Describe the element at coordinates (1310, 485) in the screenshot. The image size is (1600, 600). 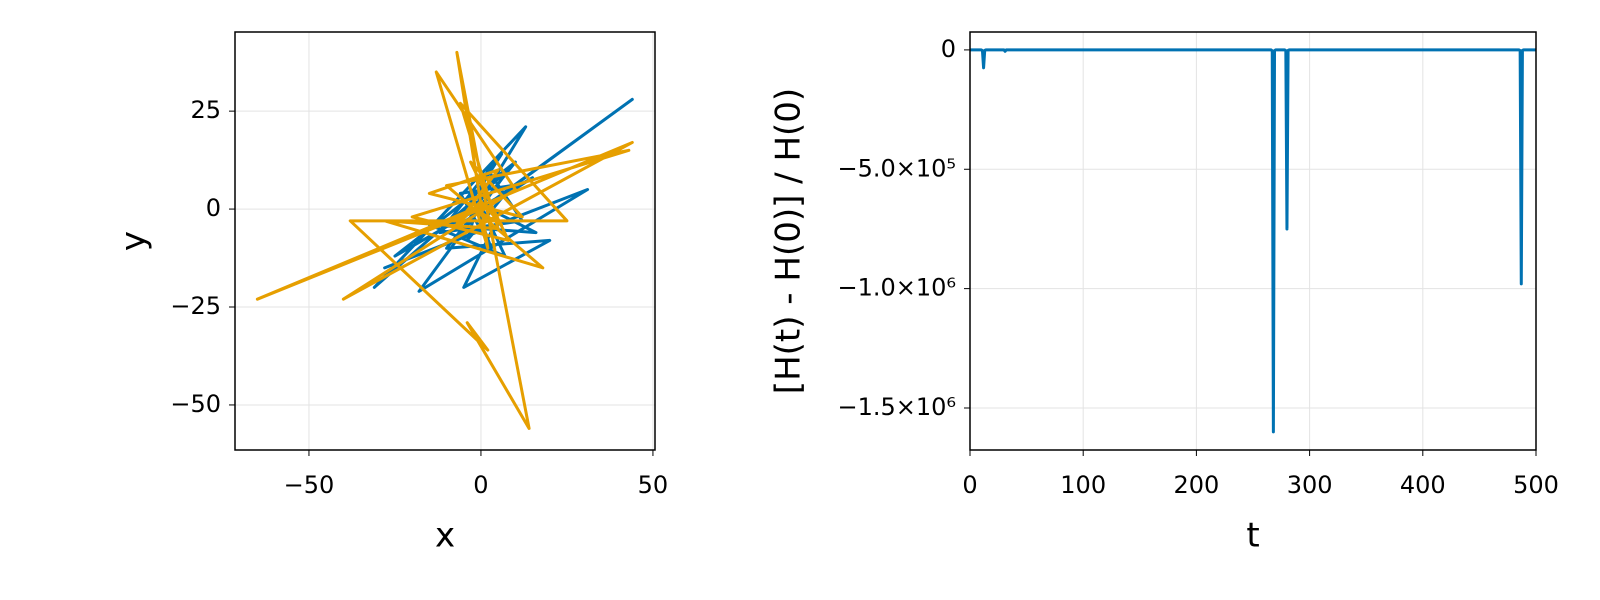
I see `x-tick-label: 300` at that location.